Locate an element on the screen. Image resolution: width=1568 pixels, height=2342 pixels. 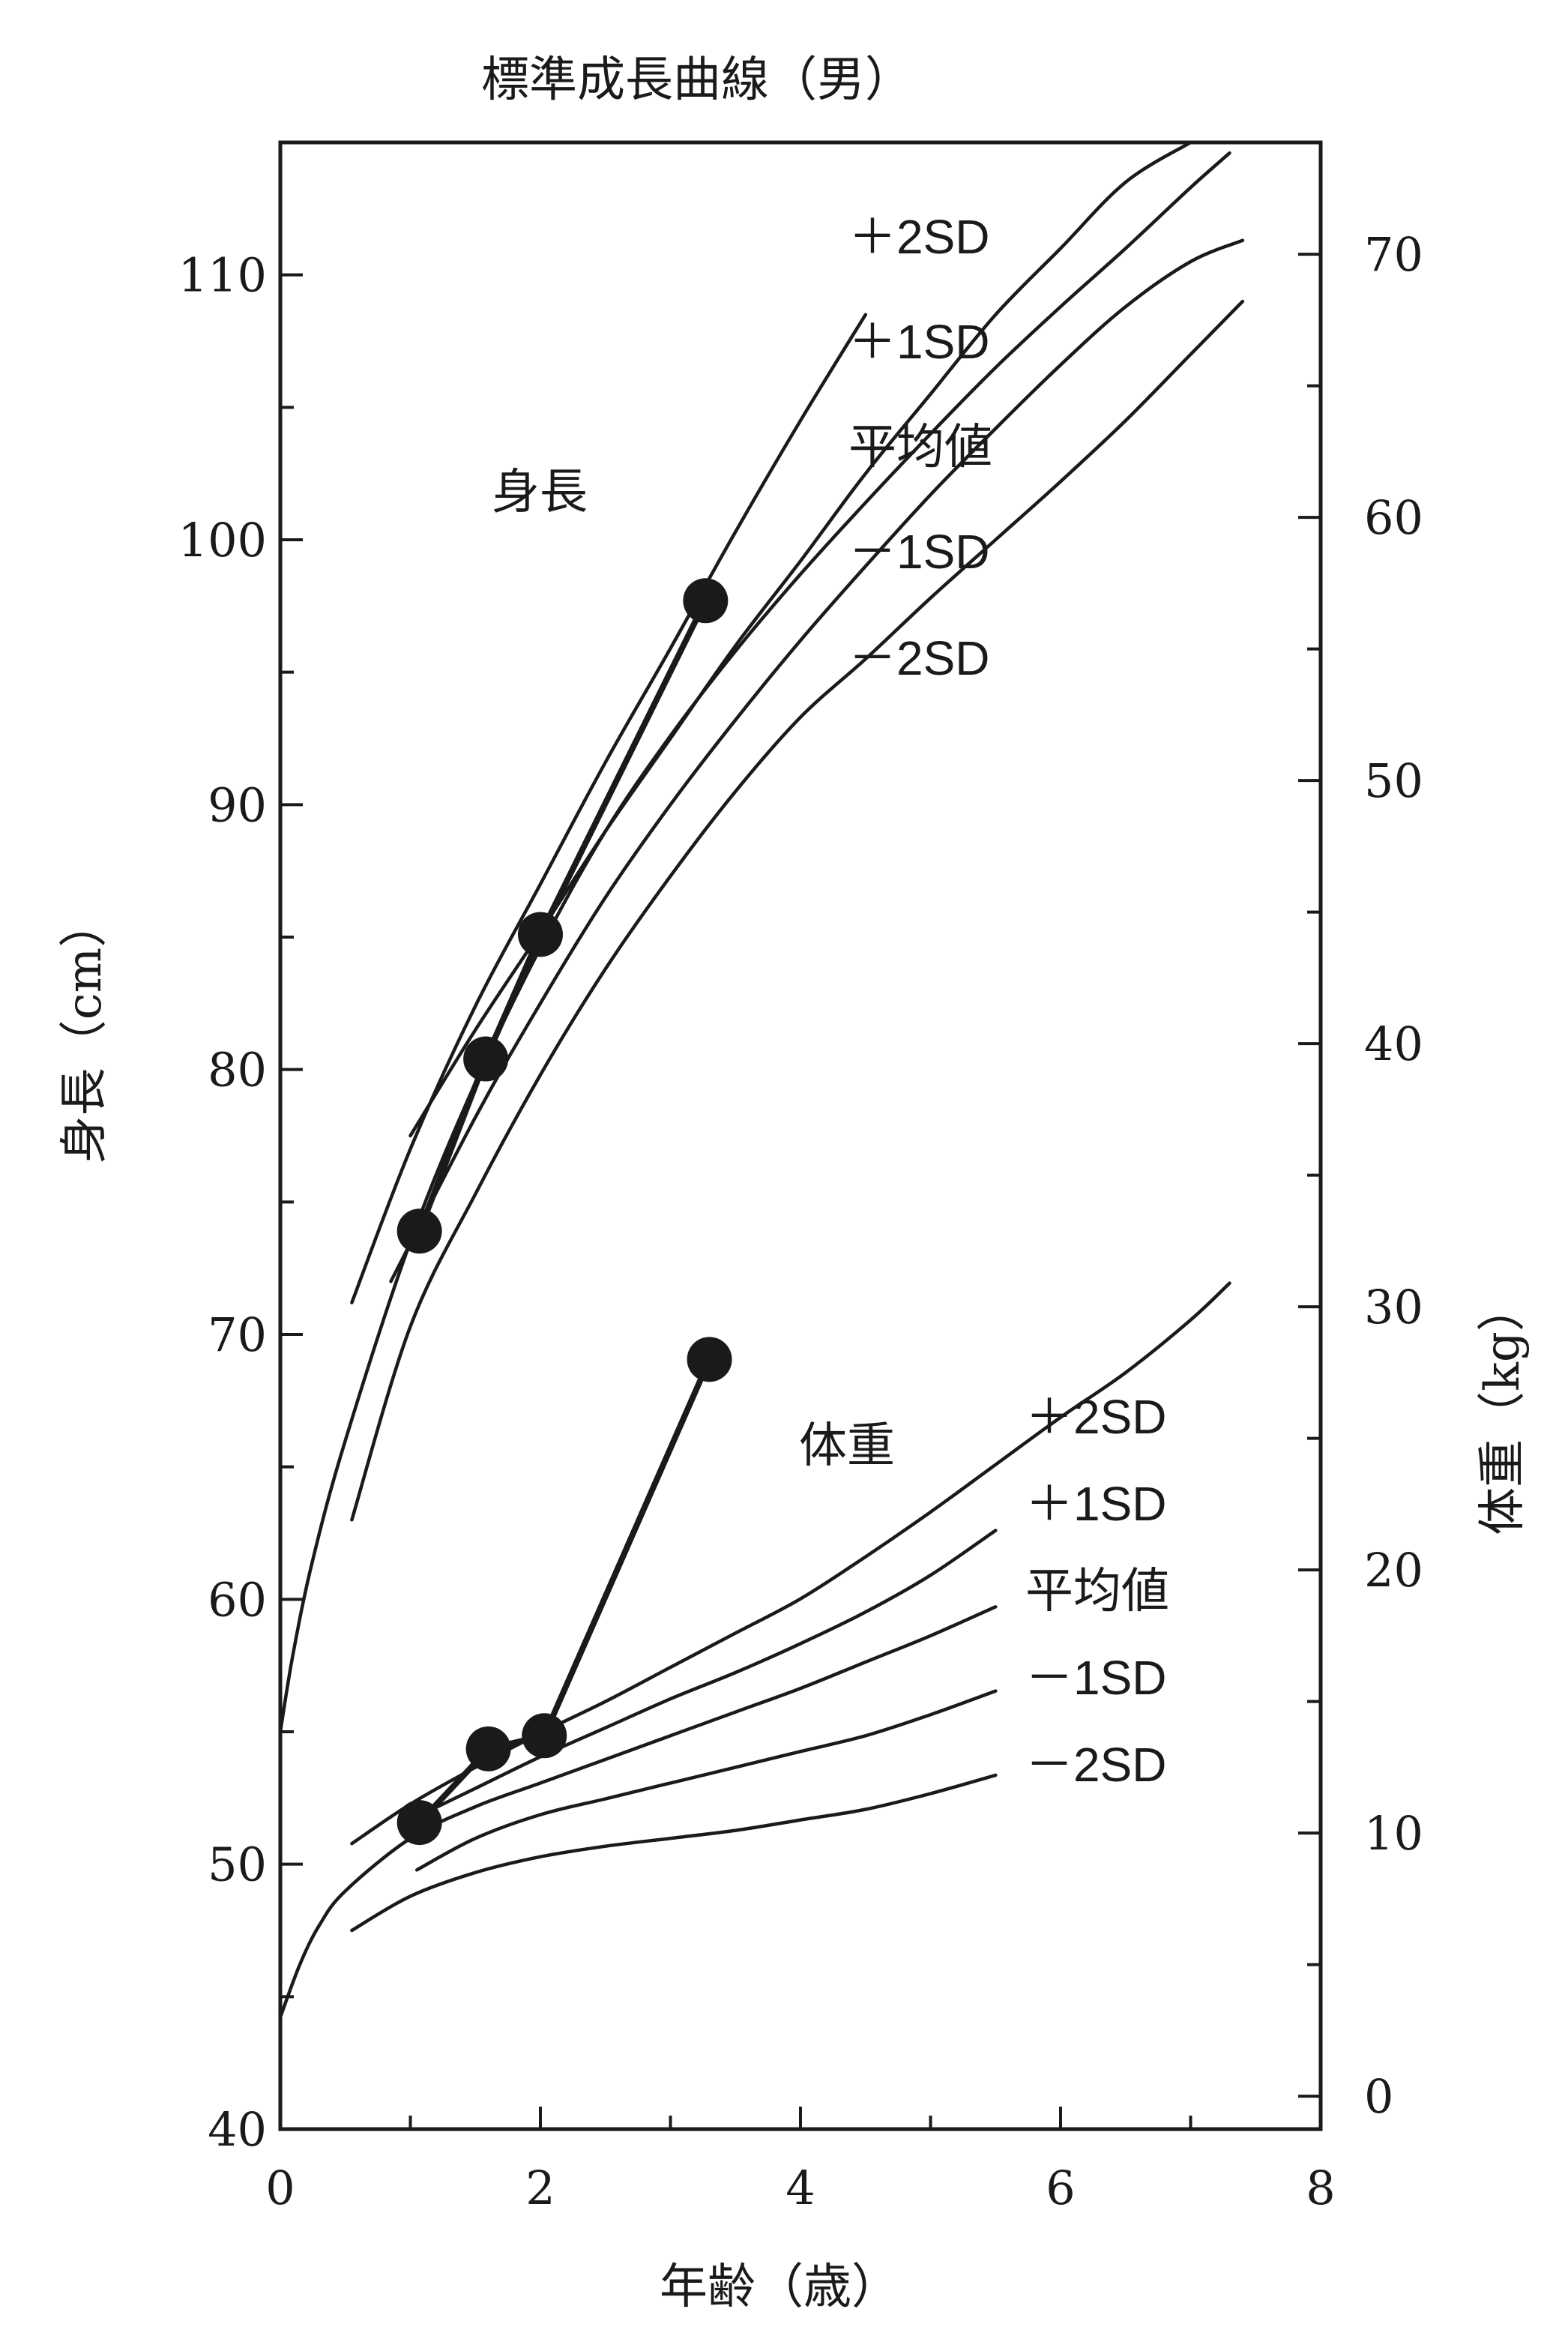
y-axis-left-label: 身長（cm） is located at coordinates (84, 1032).